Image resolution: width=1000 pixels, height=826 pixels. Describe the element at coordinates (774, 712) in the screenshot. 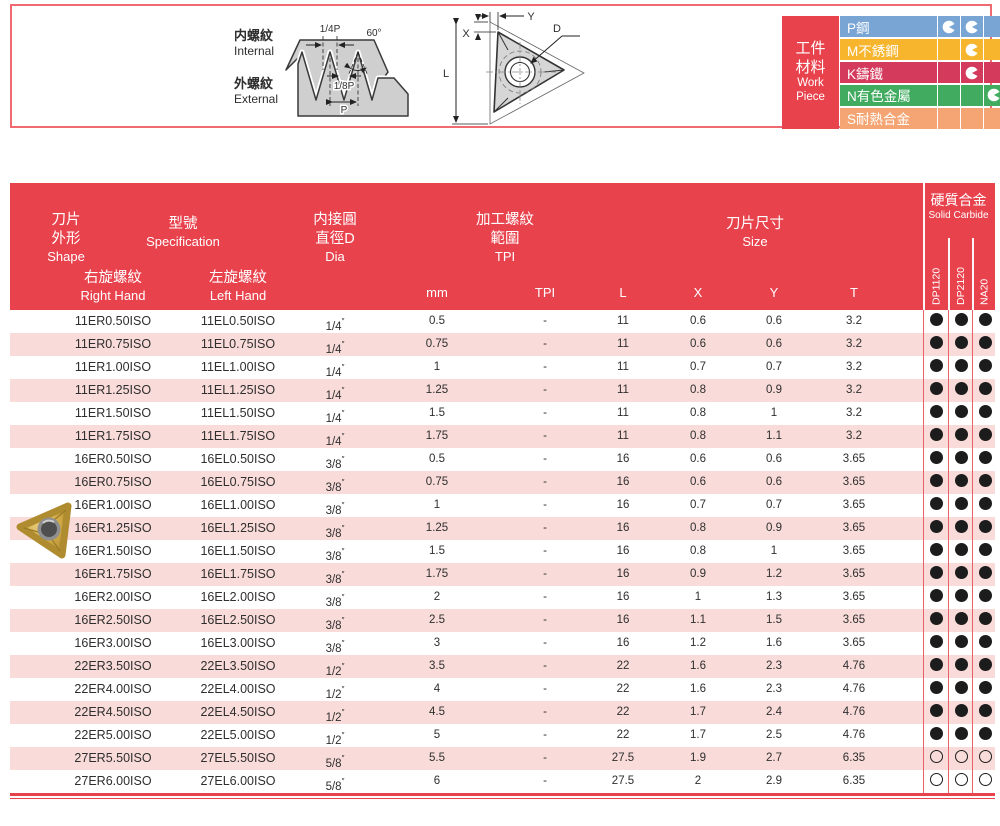

I see `cell-y: 2.4` at that location.